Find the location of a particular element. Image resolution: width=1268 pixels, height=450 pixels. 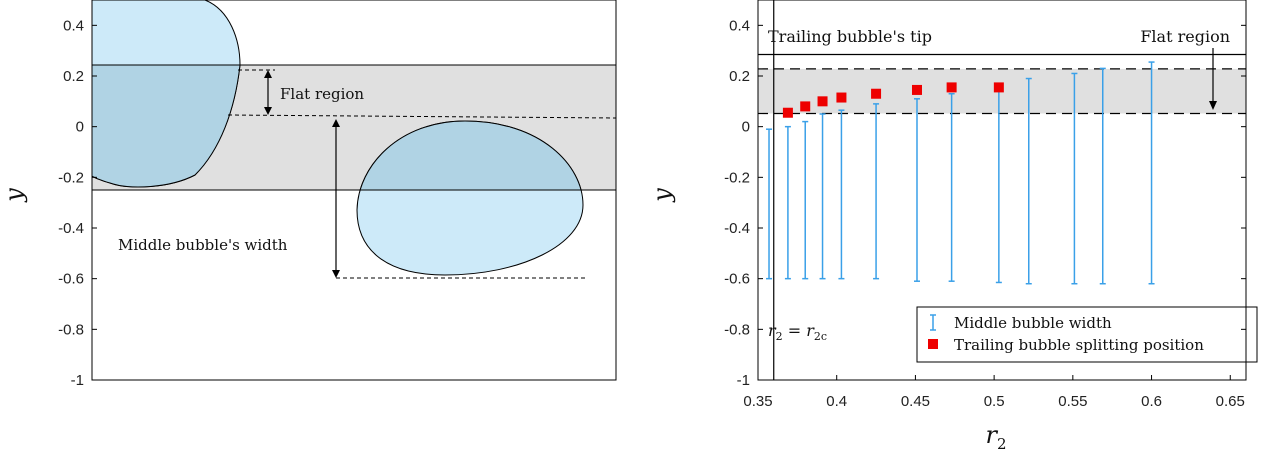

right-y-tick-label: 0.2 is located at coordinates (739, 76).